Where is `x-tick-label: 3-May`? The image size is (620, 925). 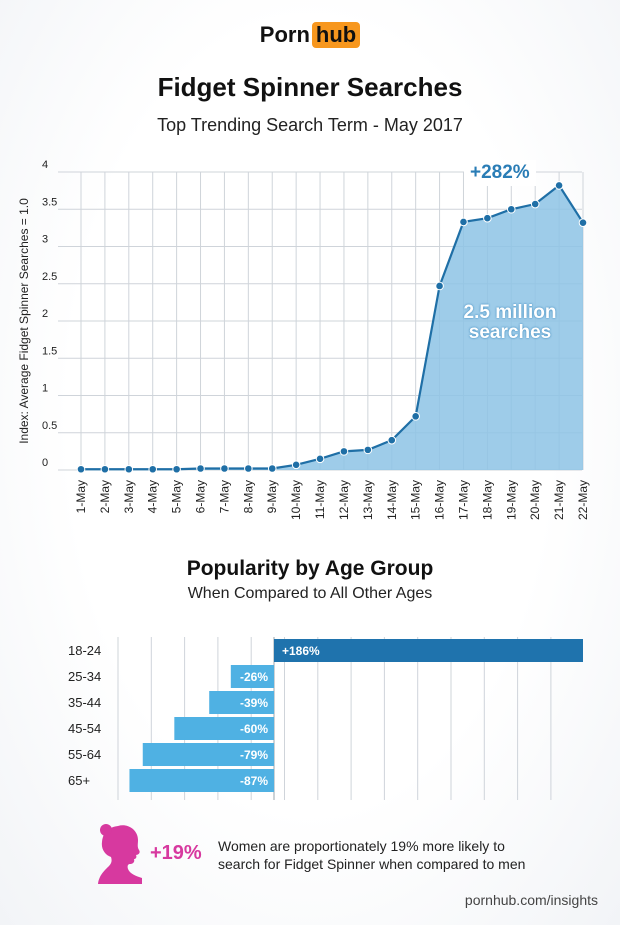
x-tick-label: 3-May is located at coordinates (129, 496).